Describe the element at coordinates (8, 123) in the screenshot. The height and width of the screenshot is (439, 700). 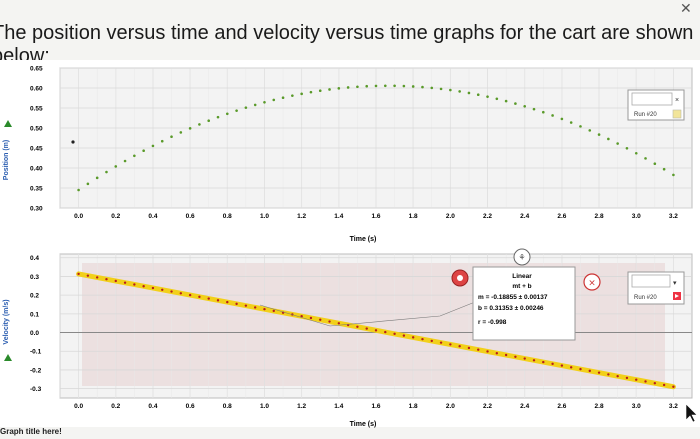
I see `position-axis-warning-icon` at that location.